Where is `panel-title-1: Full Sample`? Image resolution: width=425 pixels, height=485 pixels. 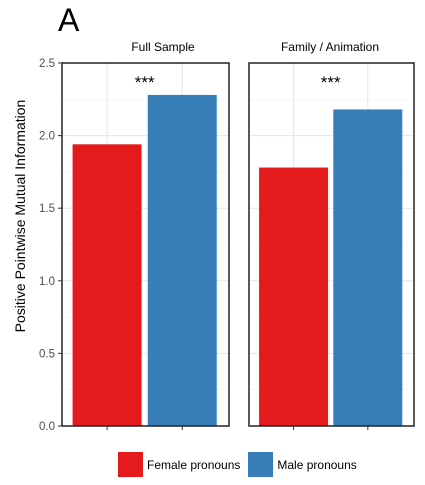
panel-title-1: Full Sample is located at coordinates (163, 47).